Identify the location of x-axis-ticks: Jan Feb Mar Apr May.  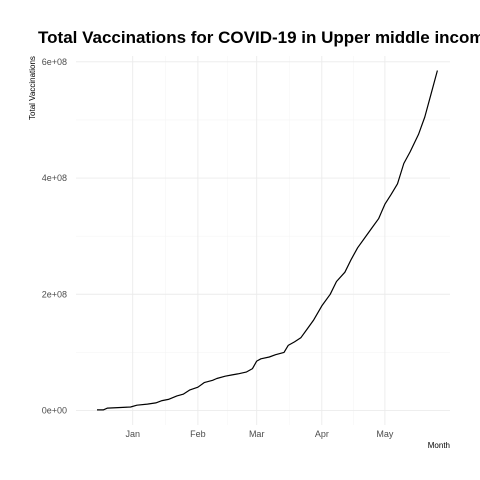
(259, 434).